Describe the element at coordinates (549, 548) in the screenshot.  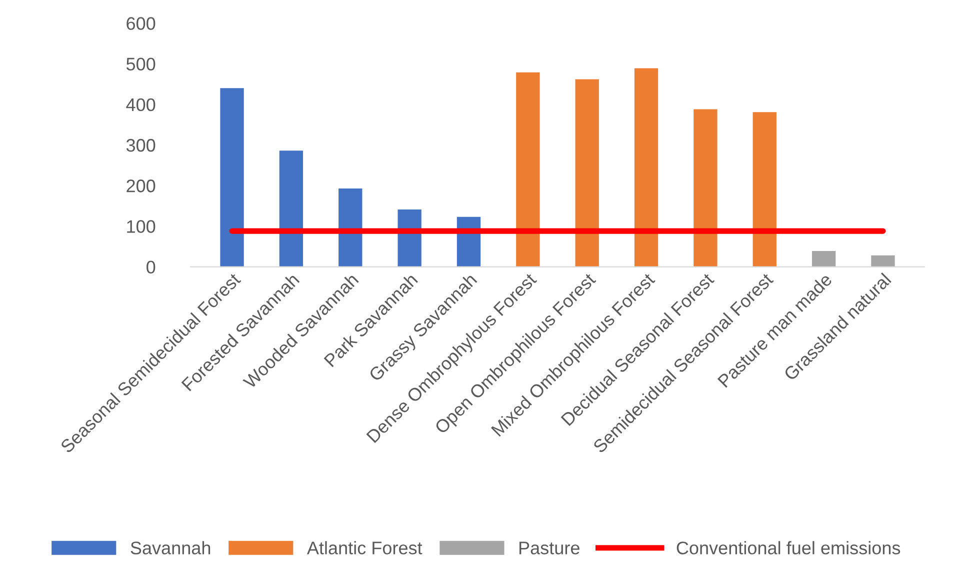
I see `legend-label: Pasture` at that location.